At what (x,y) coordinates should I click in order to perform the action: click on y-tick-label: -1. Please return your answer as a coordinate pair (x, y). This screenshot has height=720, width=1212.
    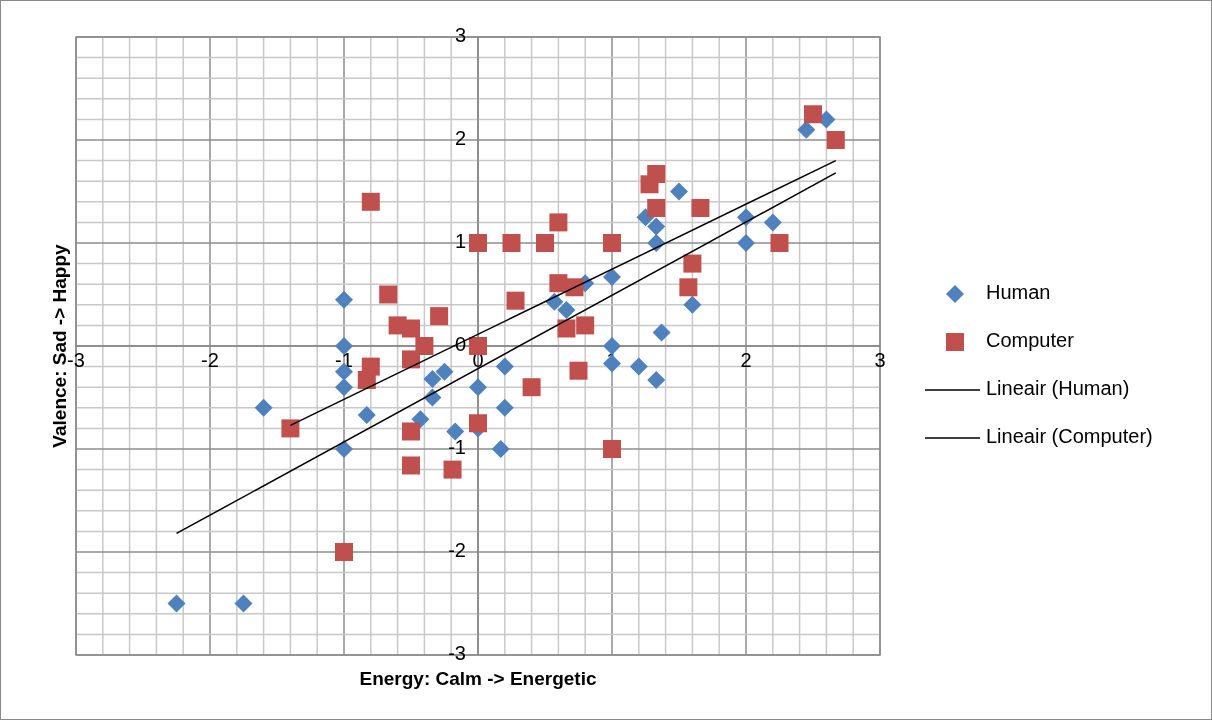
    Looking at the image, I should click on (457, 447).